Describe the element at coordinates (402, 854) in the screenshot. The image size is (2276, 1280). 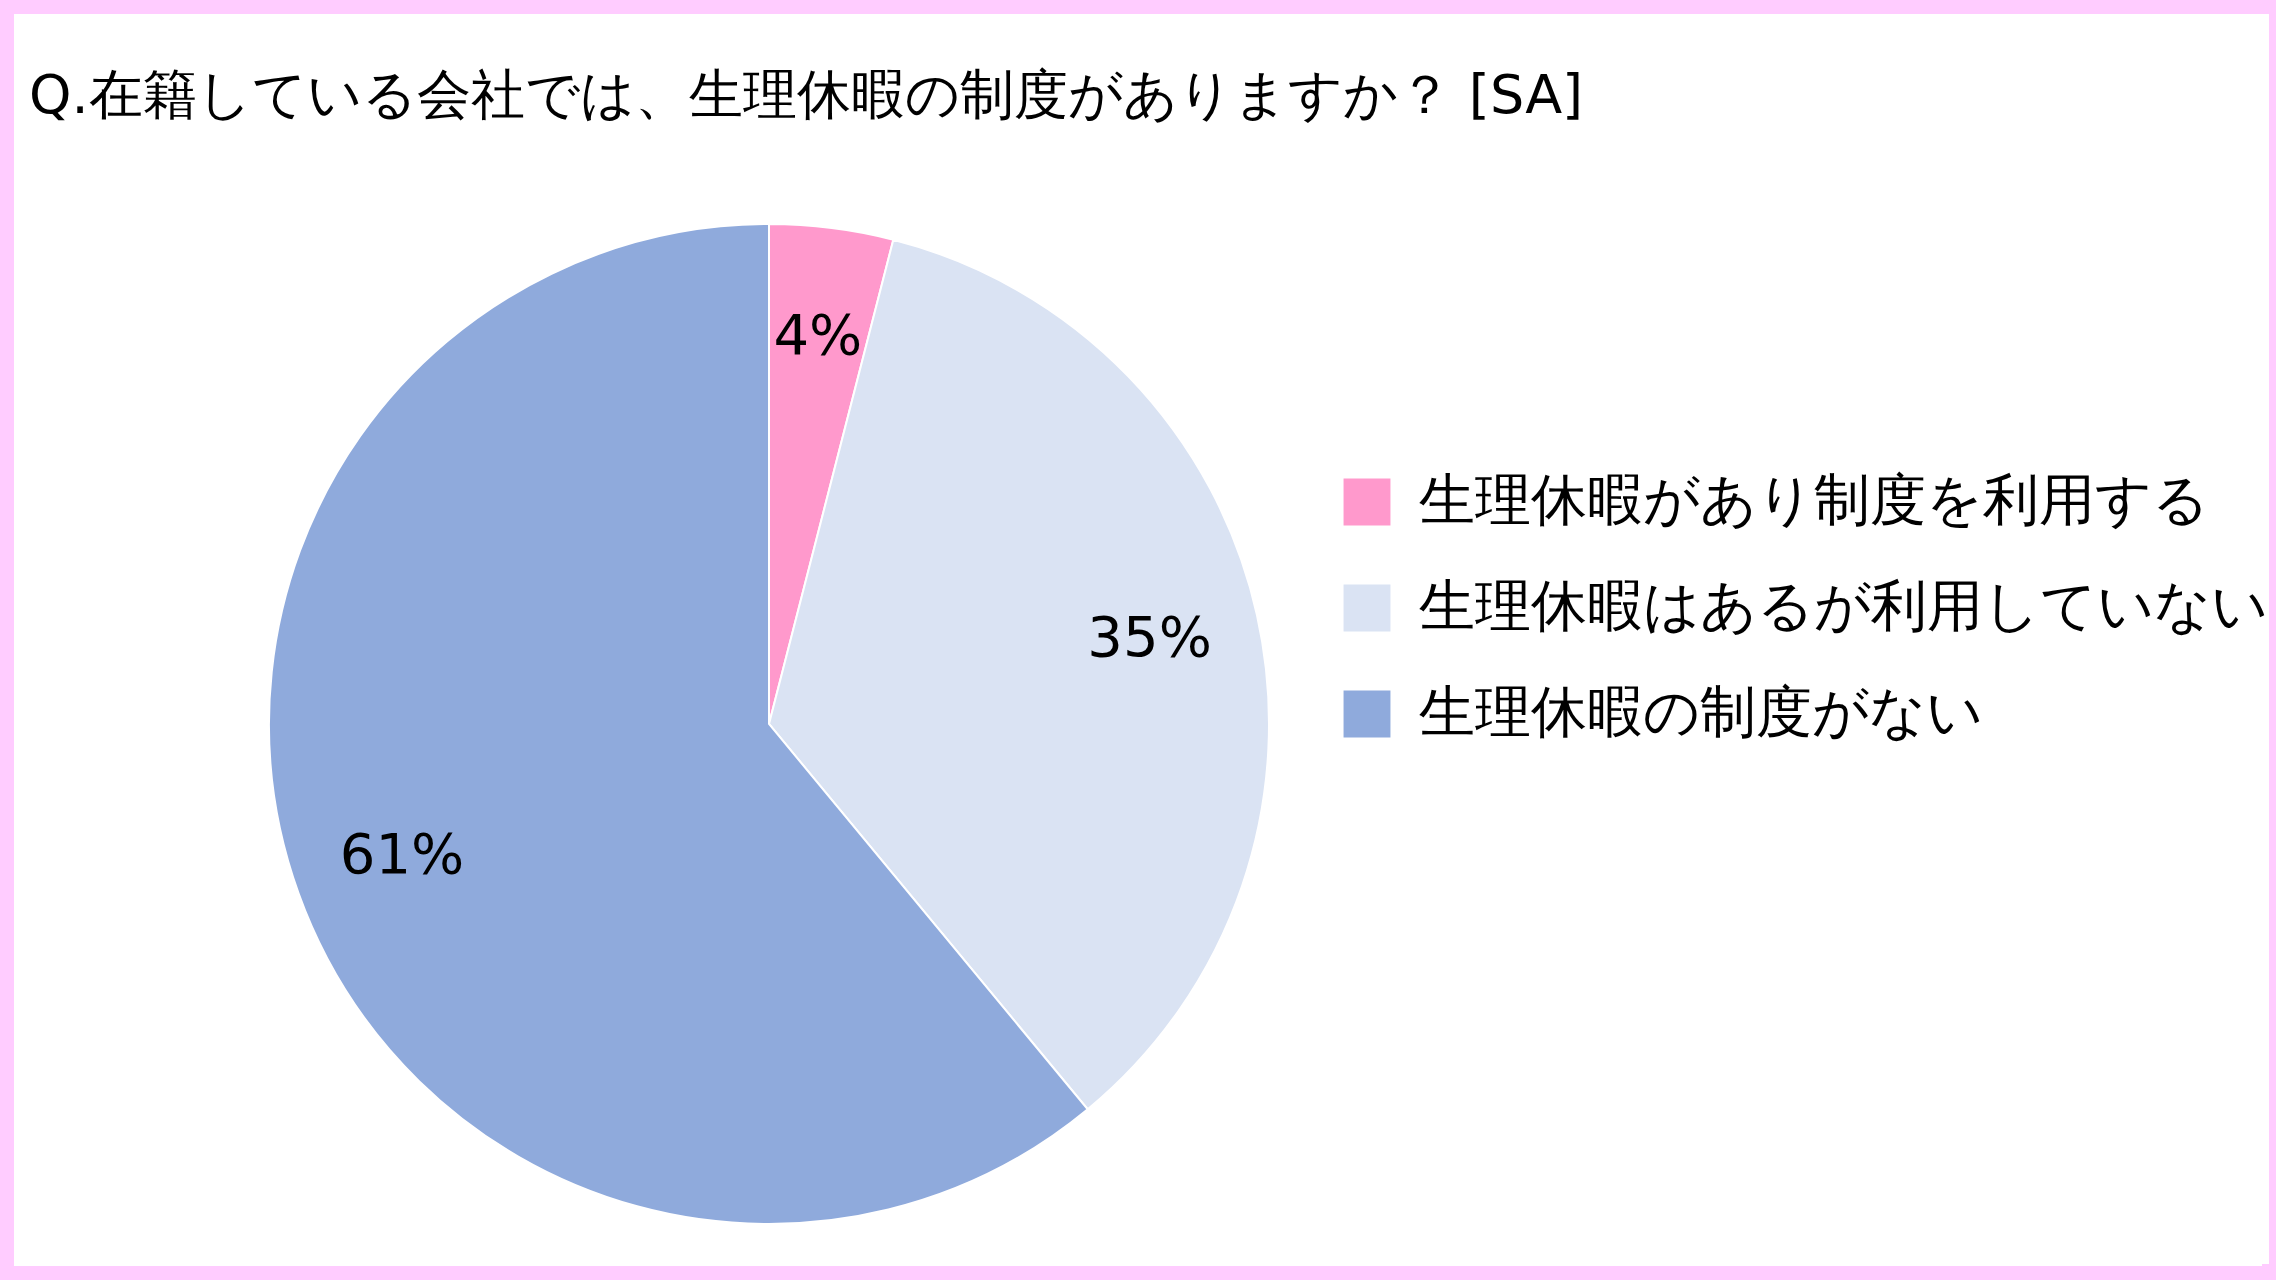
I see `data-label: 61%` at that location.